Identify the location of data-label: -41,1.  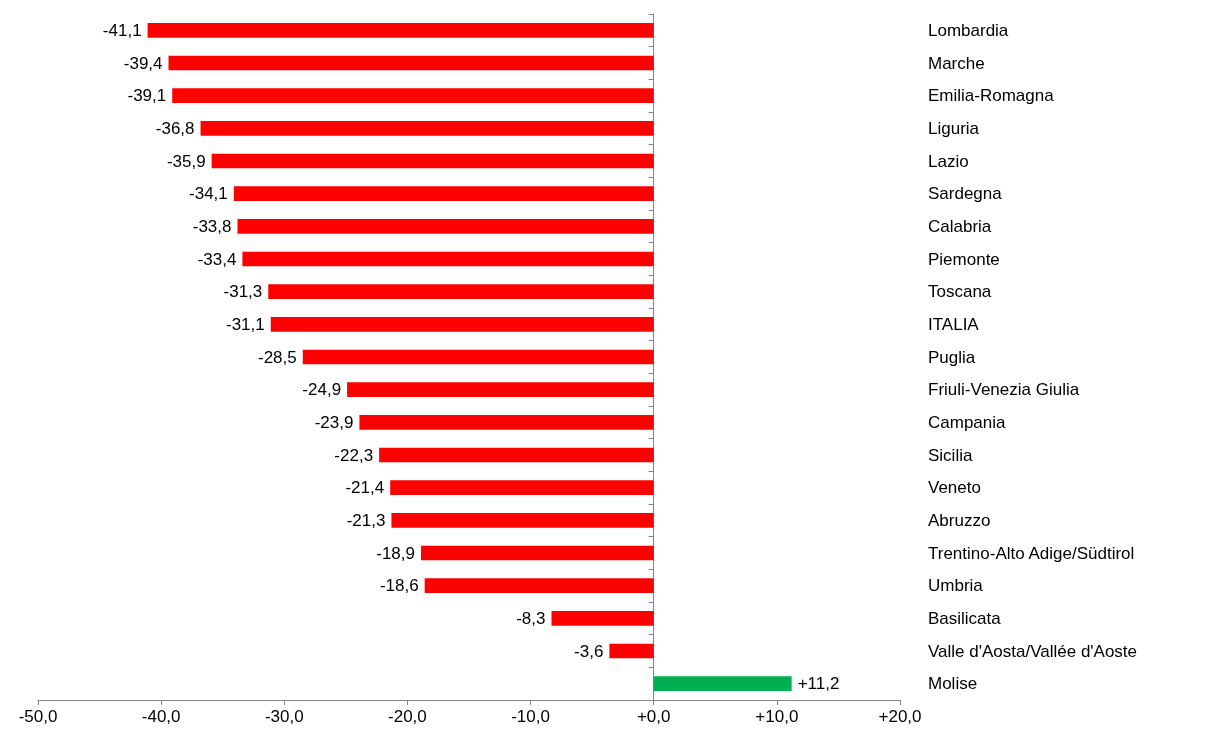
(122, 30).